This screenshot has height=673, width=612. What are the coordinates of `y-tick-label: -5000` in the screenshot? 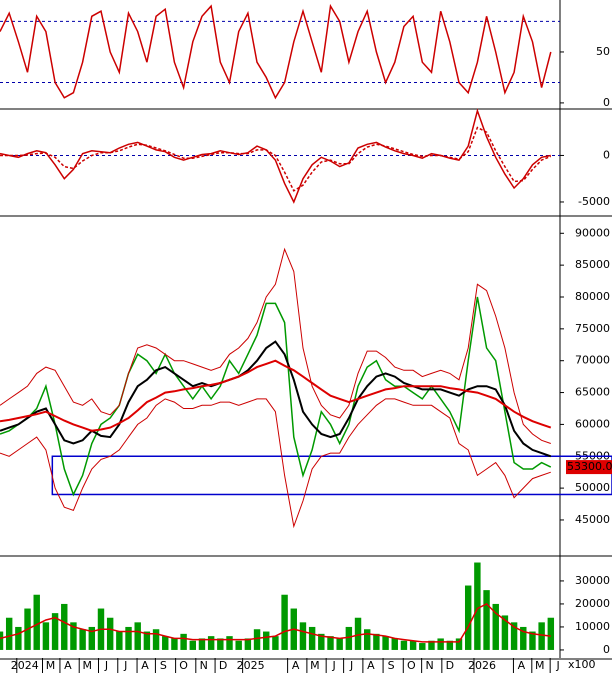 It's located at (594, 201).